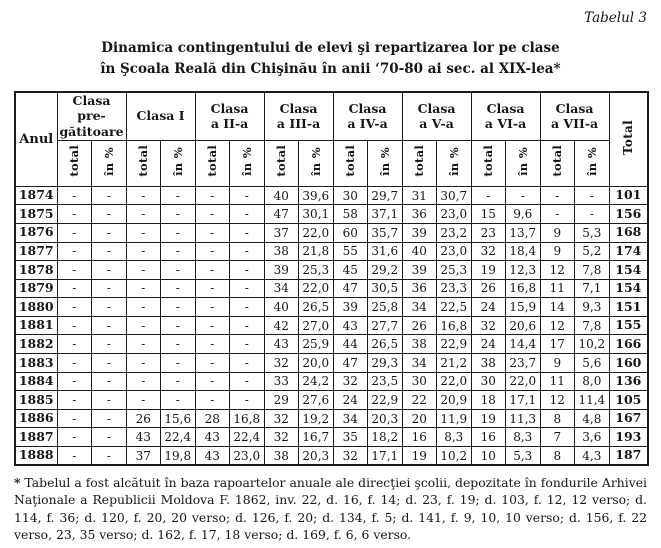  Describe the element at coordinates (557, 325) in the screenshot. I see `data-cell: 12` at that location.